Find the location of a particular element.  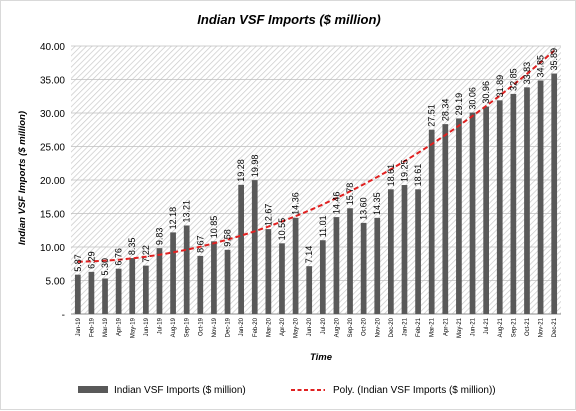

data-label: 12.67 is located at coordinates (268, 215).